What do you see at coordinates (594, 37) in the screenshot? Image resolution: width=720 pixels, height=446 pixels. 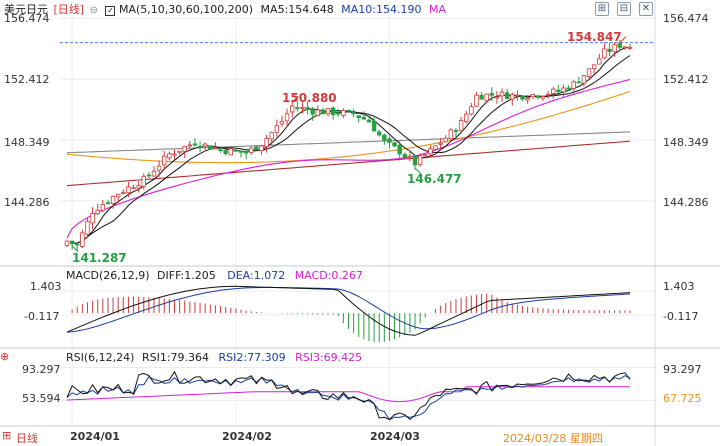 I see `high-annotation: 154.847` at bounding box center [594, 37].